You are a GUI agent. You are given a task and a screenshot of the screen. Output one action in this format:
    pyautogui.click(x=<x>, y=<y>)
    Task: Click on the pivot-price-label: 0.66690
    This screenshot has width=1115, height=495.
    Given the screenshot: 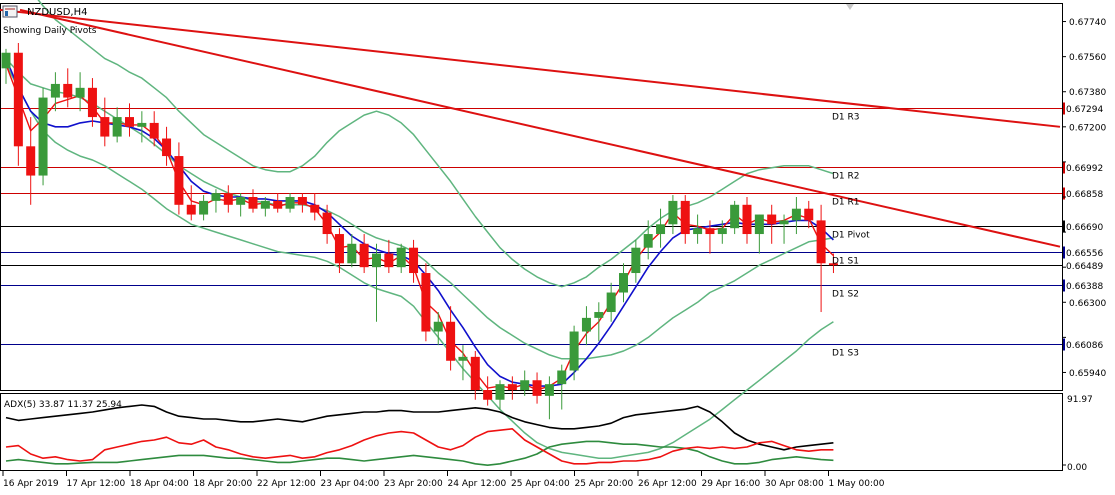 What is the action you would take?
    pyautogui.click(x=1084, y=228)
    